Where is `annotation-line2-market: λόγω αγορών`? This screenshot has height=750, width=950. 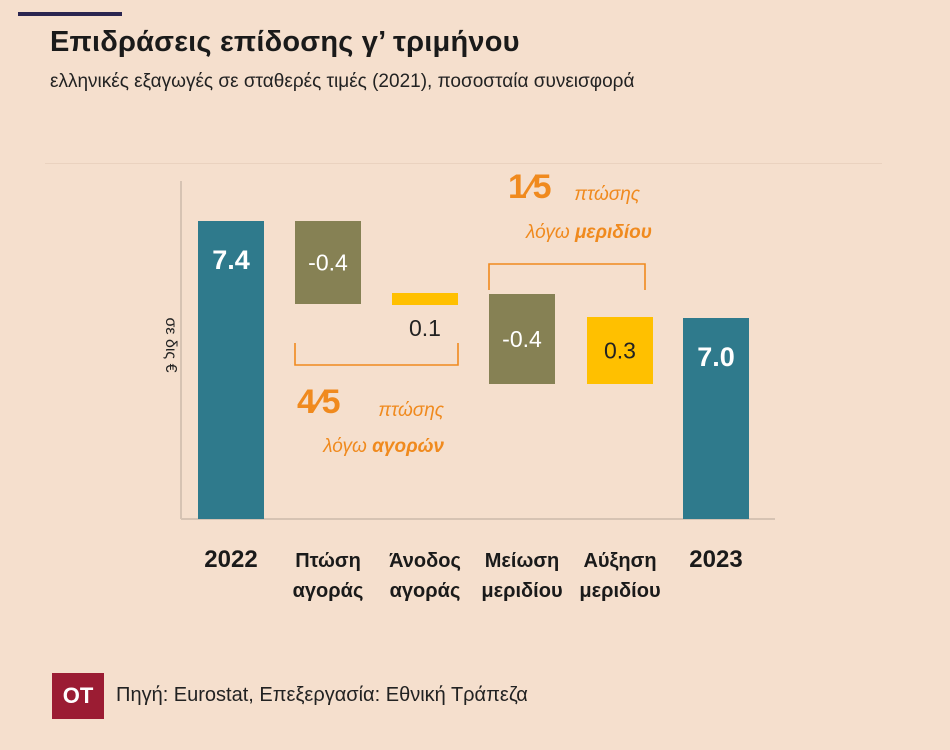 annotation-line2-market: λόγω αγορών is located at coordinates (383, 446).